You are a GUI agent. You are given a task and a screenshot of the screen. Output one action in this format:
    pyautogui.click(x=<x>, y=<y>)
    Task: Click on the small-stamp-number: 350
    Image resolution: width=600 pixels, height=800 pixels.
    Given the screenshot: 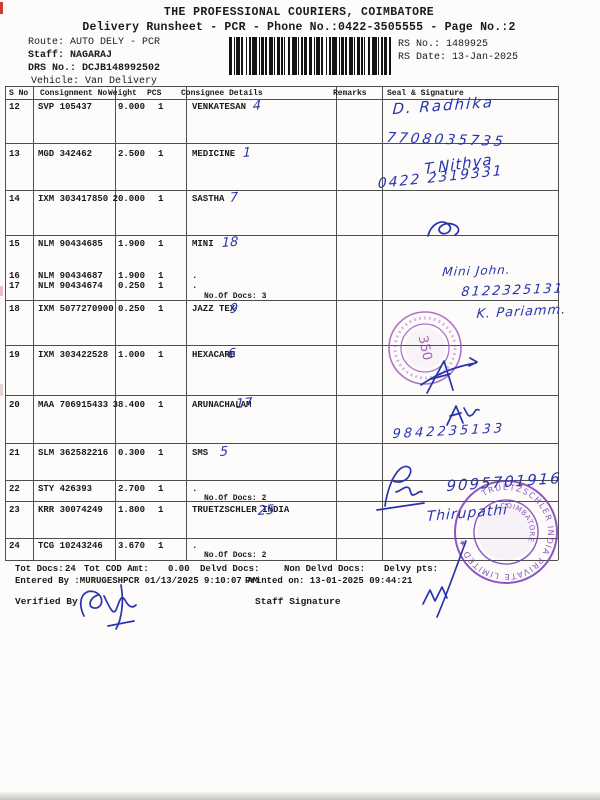 What is the action you would take?
    pyautogui.click(x=425, y=347)
    